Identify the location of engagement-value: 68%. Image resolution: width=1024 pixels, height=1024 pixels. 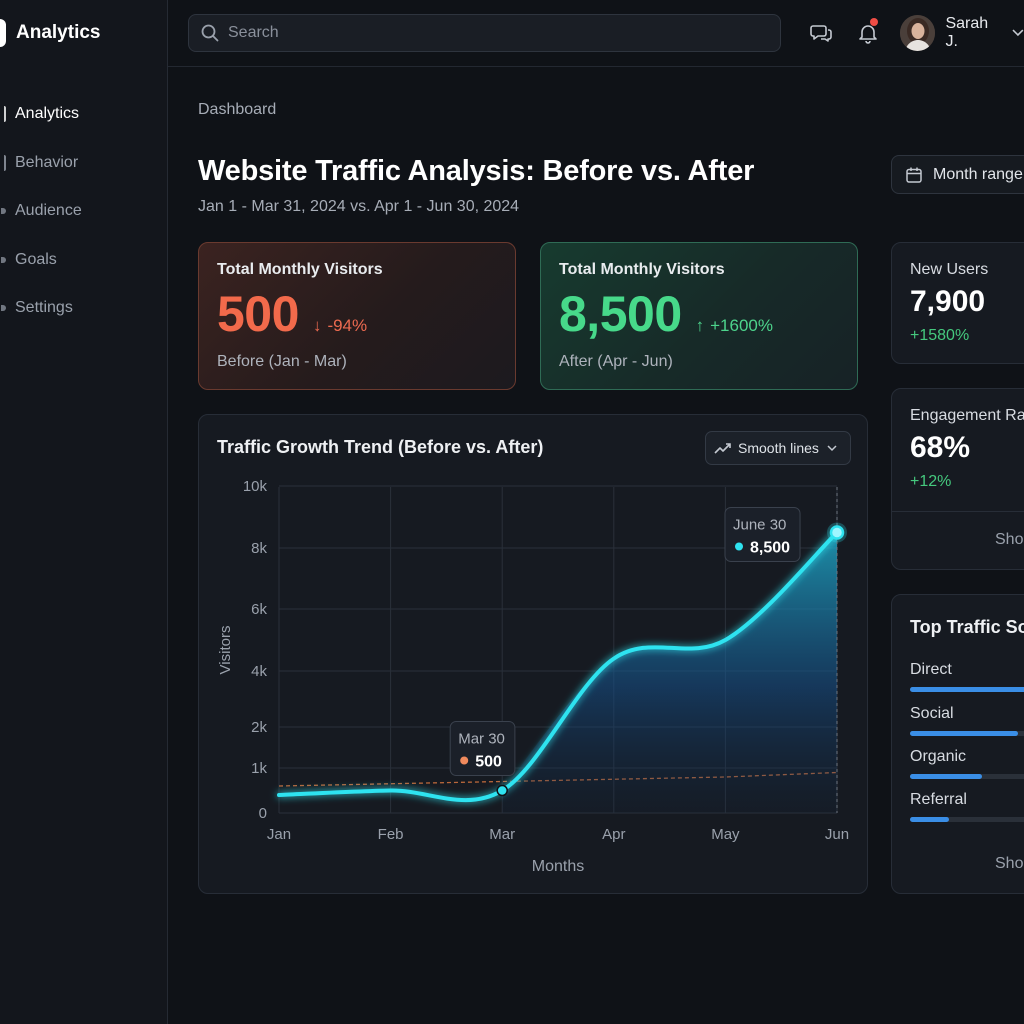
(940, 447).